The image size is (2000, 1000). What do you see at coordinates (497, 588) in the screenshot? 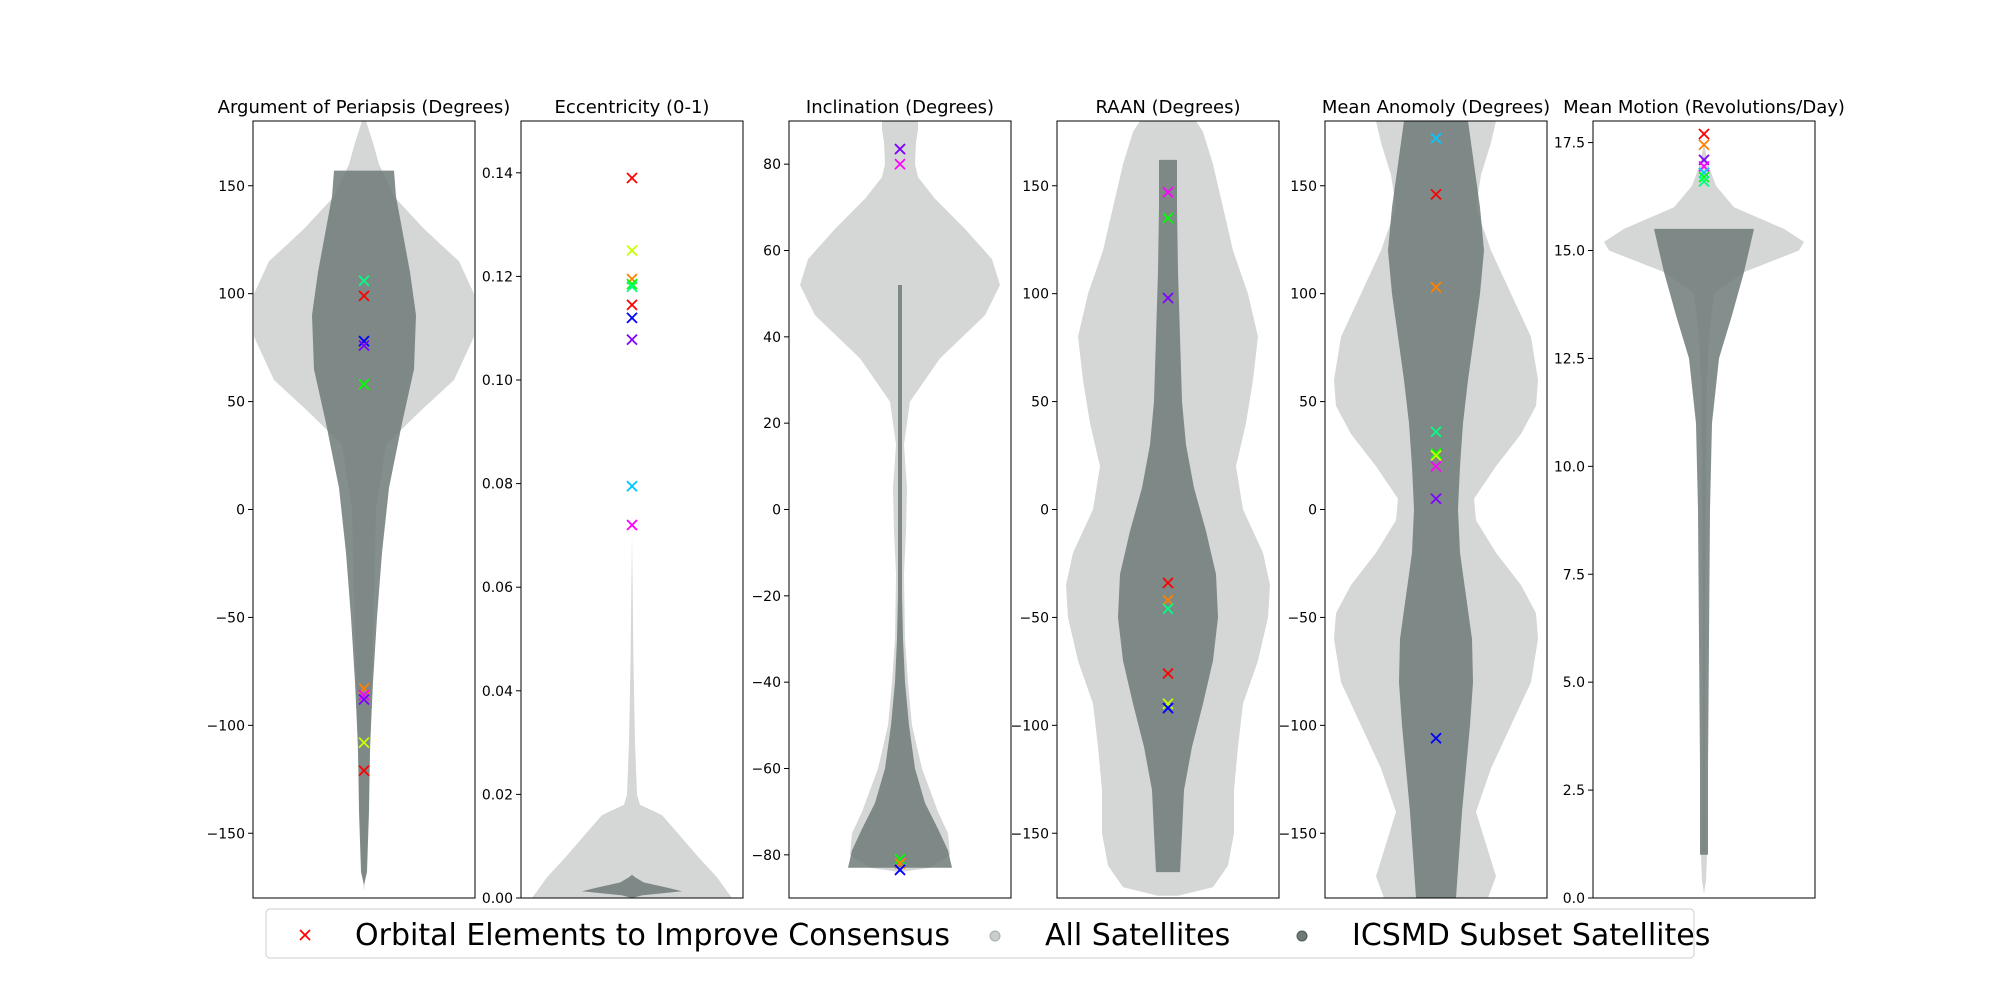
I see `y-tick-label: 0.06` at bounding box center [497, 588].